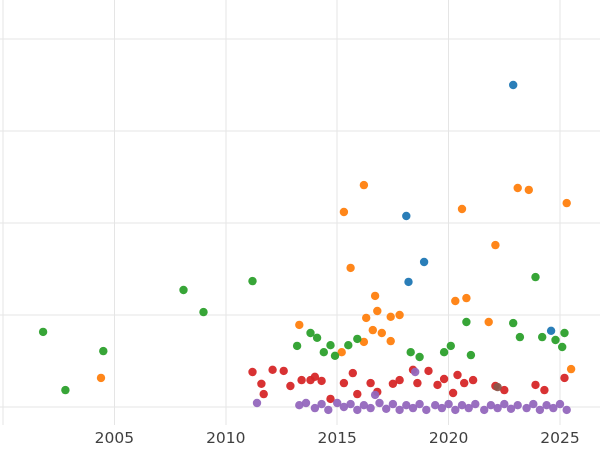 The image size is (600, 450). What do you see at coordinates (497, 387) in the screenshot?
I see `data-point-brown` at bounding box center [497, 387].